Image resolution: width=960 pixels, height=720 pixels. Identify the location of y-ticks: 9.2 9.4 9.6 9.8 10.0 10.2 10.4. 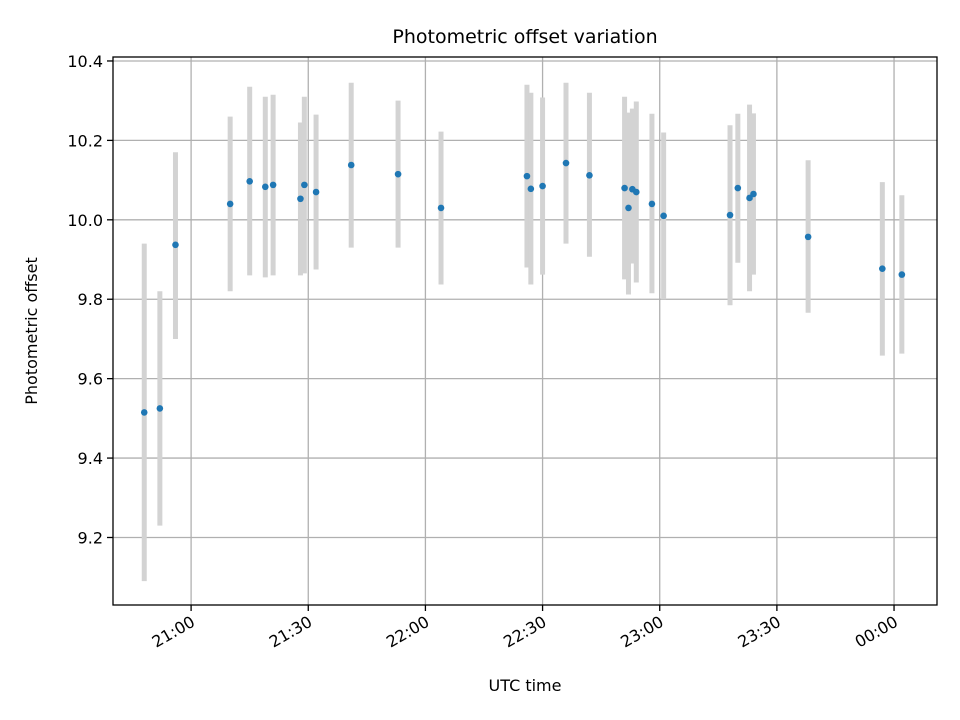
(90, 299).